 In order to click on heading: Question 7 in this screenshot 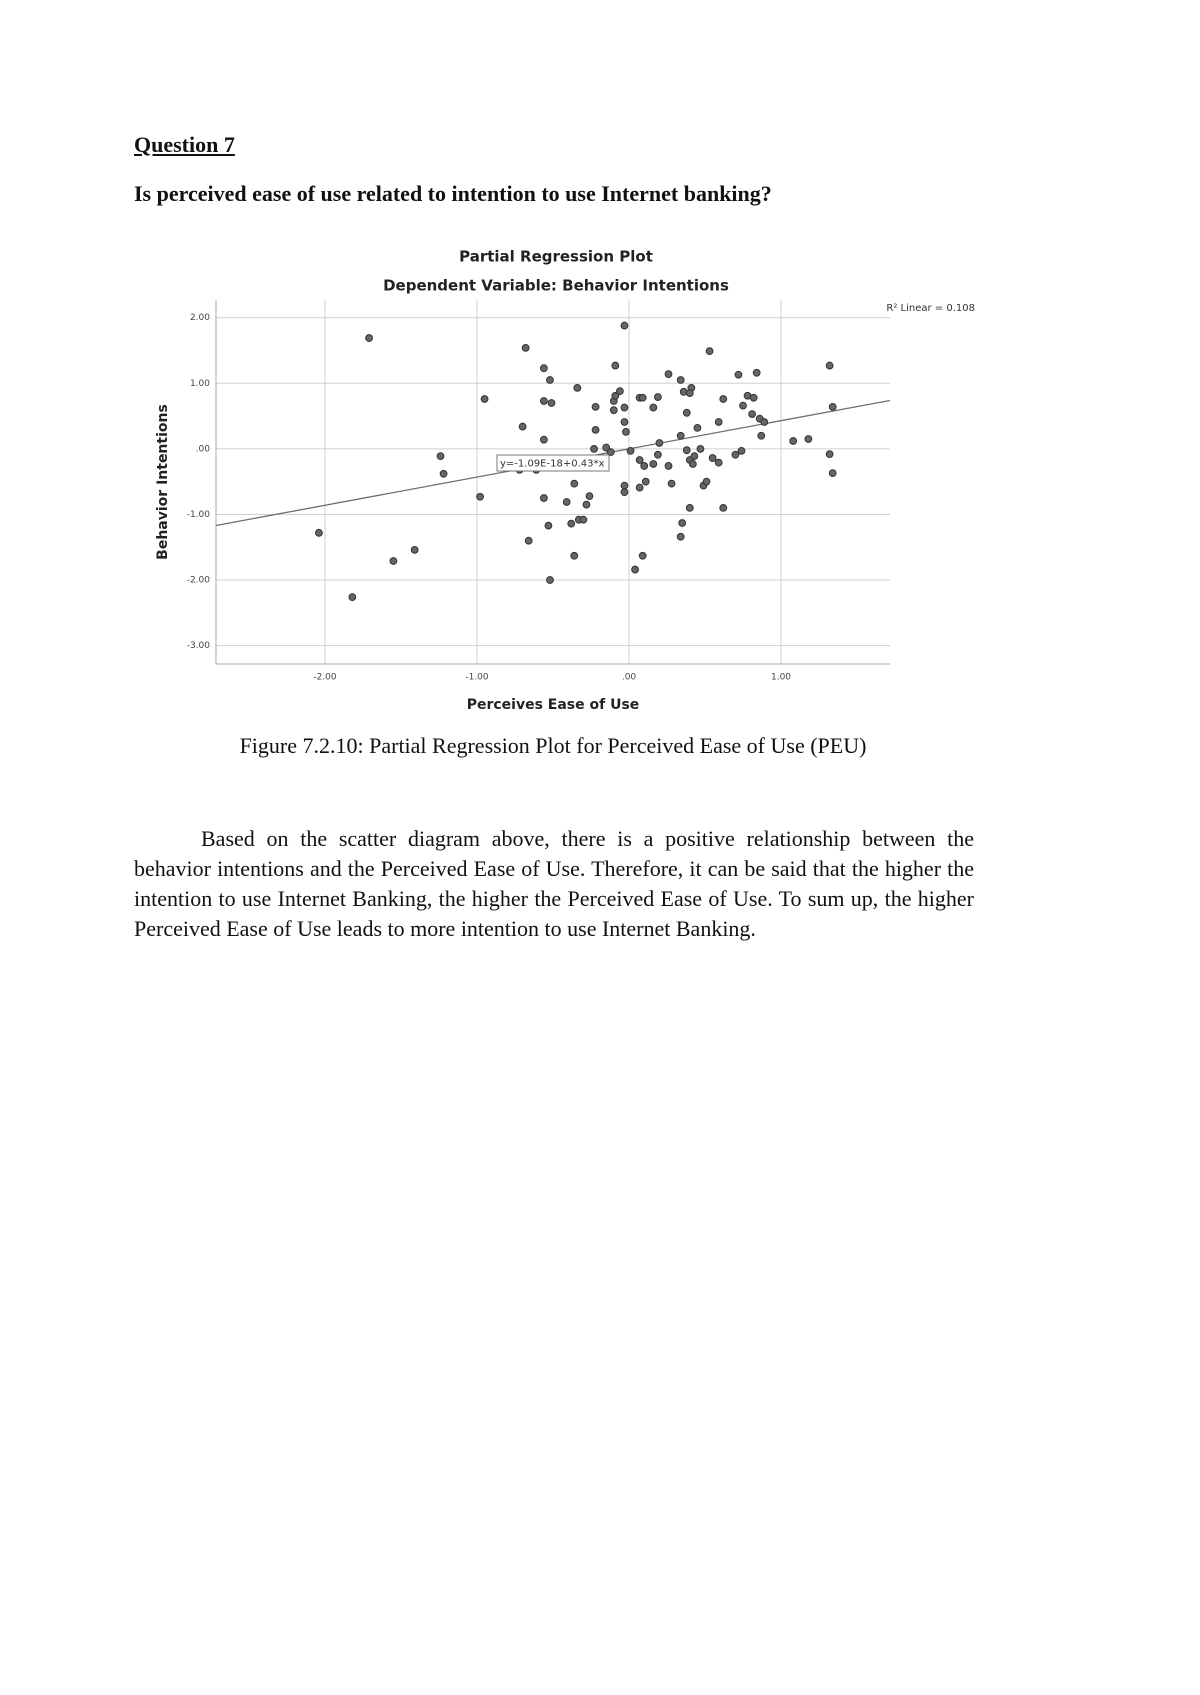, I will do `click(184, 144)`.